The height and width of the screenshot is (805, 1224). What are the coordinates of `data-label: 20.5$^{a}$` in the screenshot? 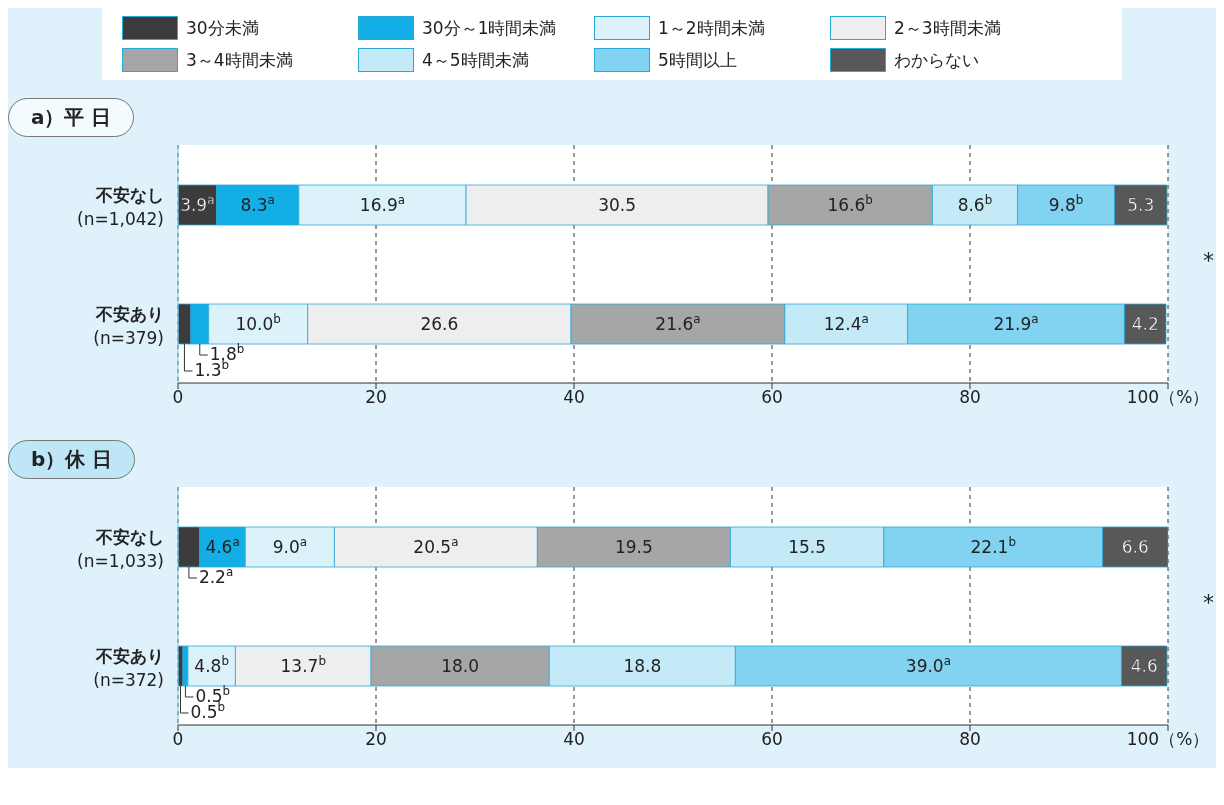 It's located at (436, 546).